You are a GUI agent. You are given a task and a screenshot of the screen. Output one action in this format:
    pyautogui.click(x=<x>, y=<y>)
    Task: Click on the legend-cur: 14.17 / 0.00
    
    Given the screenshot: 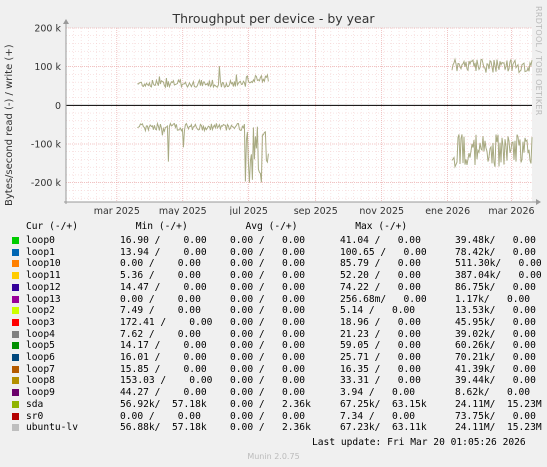 What is the action you would take?
    pyautogui.click(x=163, y=346)
    